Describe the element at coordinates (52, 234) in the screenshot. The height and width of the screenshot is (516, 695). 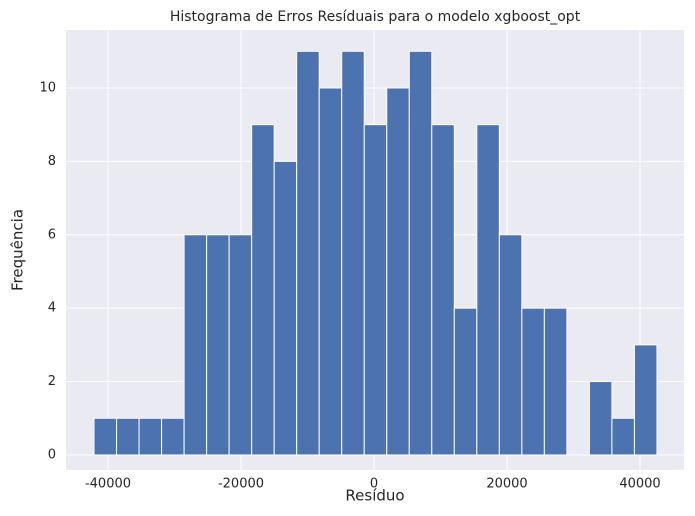
I see `y-tick-label: 6` at that location.